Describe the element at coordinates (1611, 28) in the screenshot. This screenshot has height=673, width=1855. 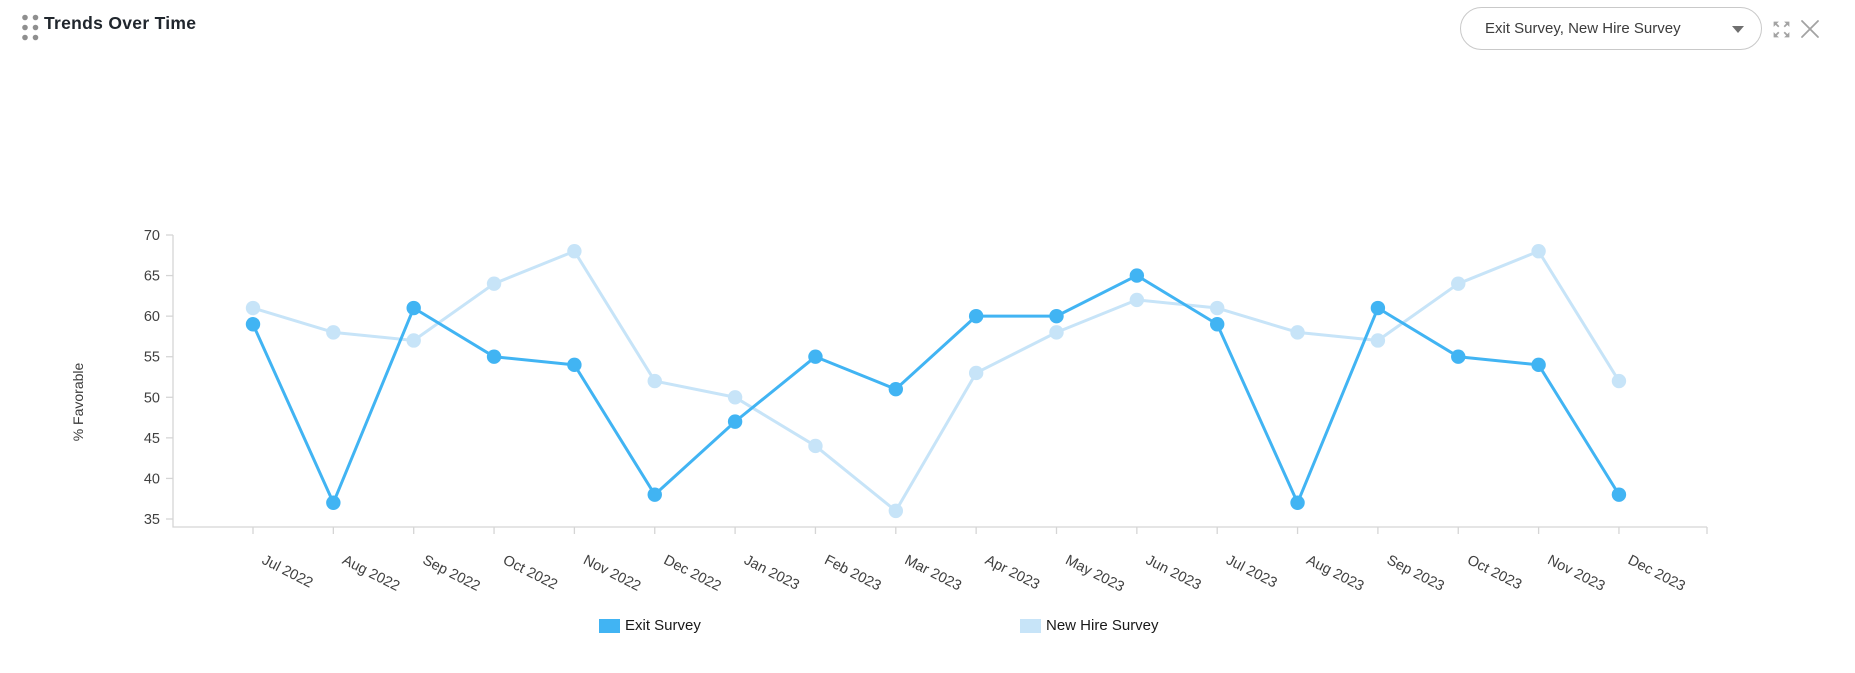
I see `survey-filter-dropdown: Exit Survey, New Hire Survey` at that location.